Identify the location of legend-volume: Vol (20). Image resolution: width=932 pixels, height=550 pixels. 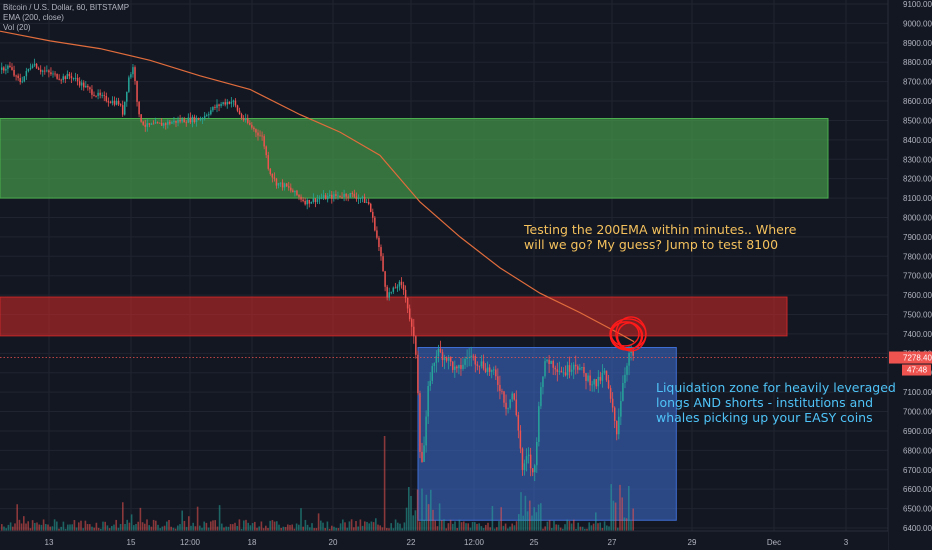
(17, 27).